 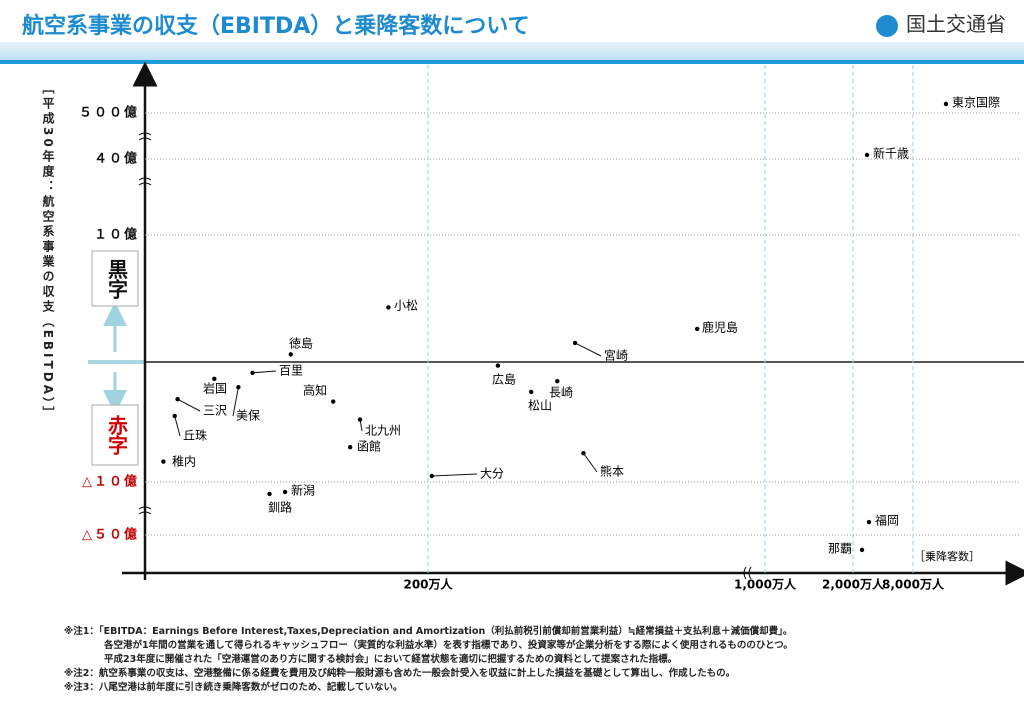 I want to click on y-tick-label: △１０億, so click(x=110, y=482).